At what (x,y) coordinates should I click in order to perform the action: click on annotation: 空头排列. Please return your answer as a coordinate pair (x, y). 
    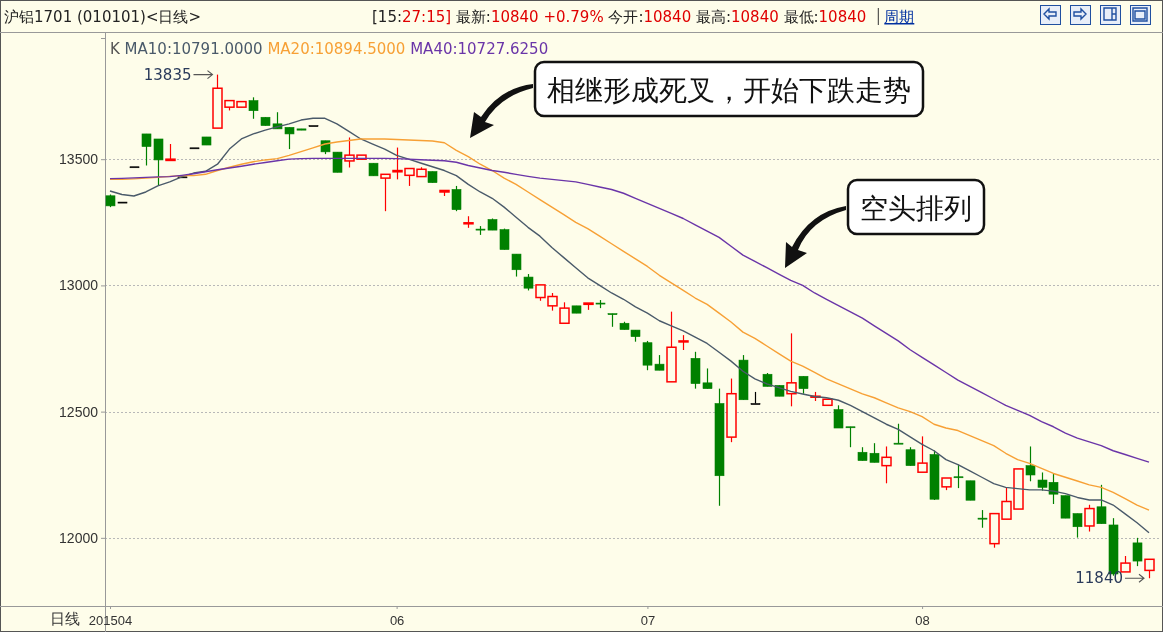
    Looking at the image, I should click on (916, 208).